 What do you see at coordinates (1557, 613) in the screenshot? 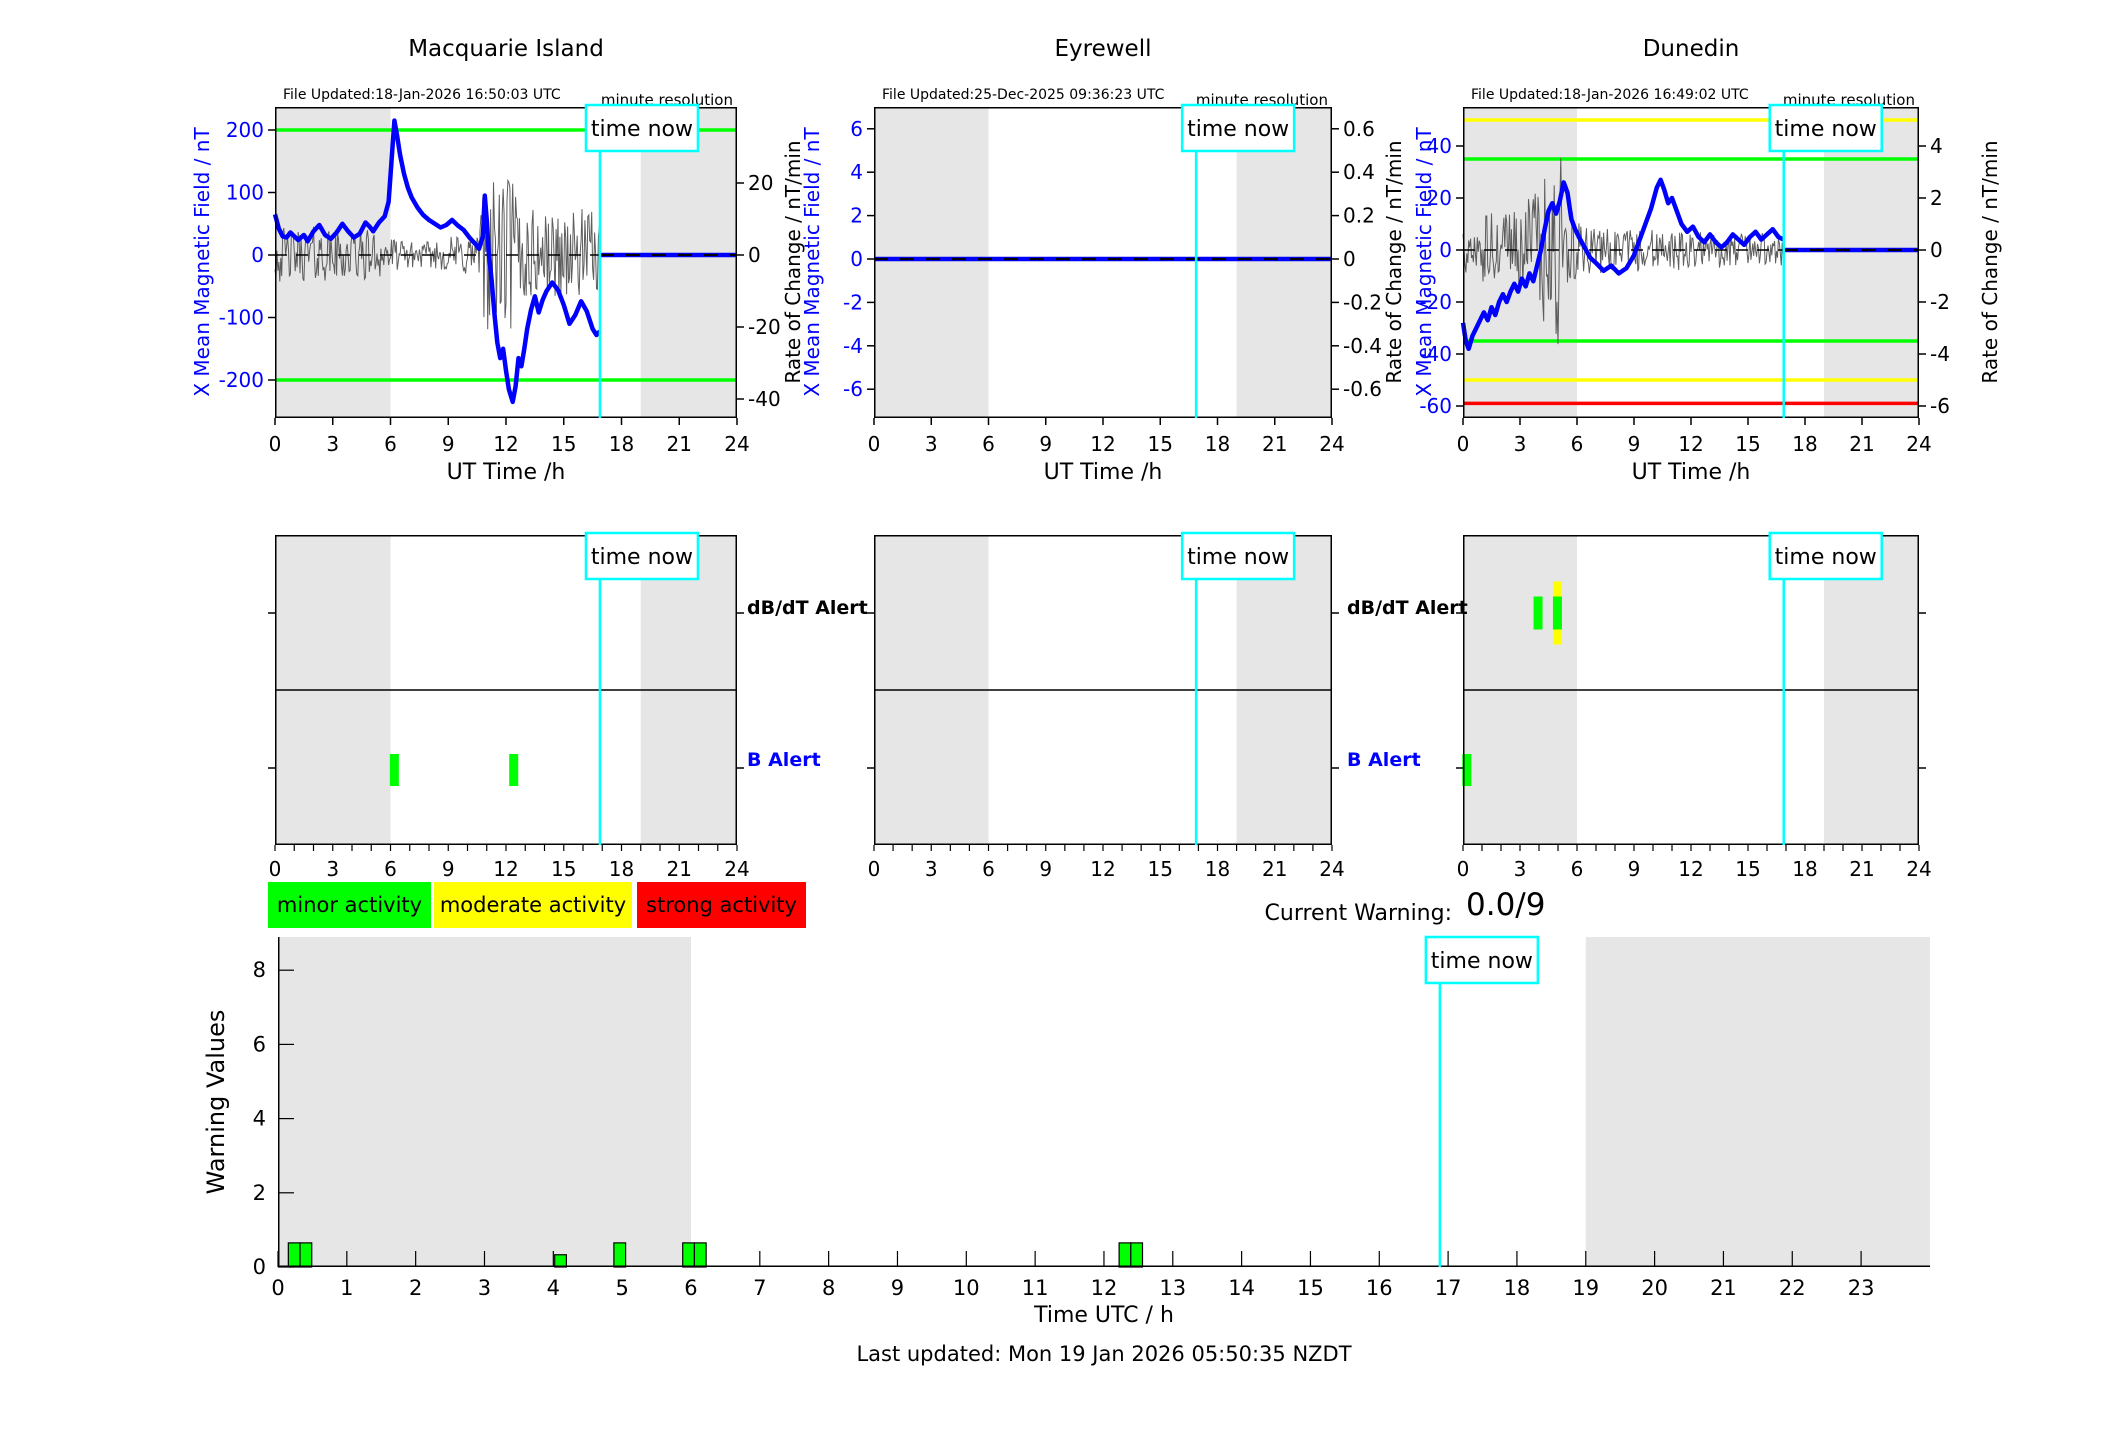
I see `dbdt-alert-bar` at bounding box center [1557, 613].